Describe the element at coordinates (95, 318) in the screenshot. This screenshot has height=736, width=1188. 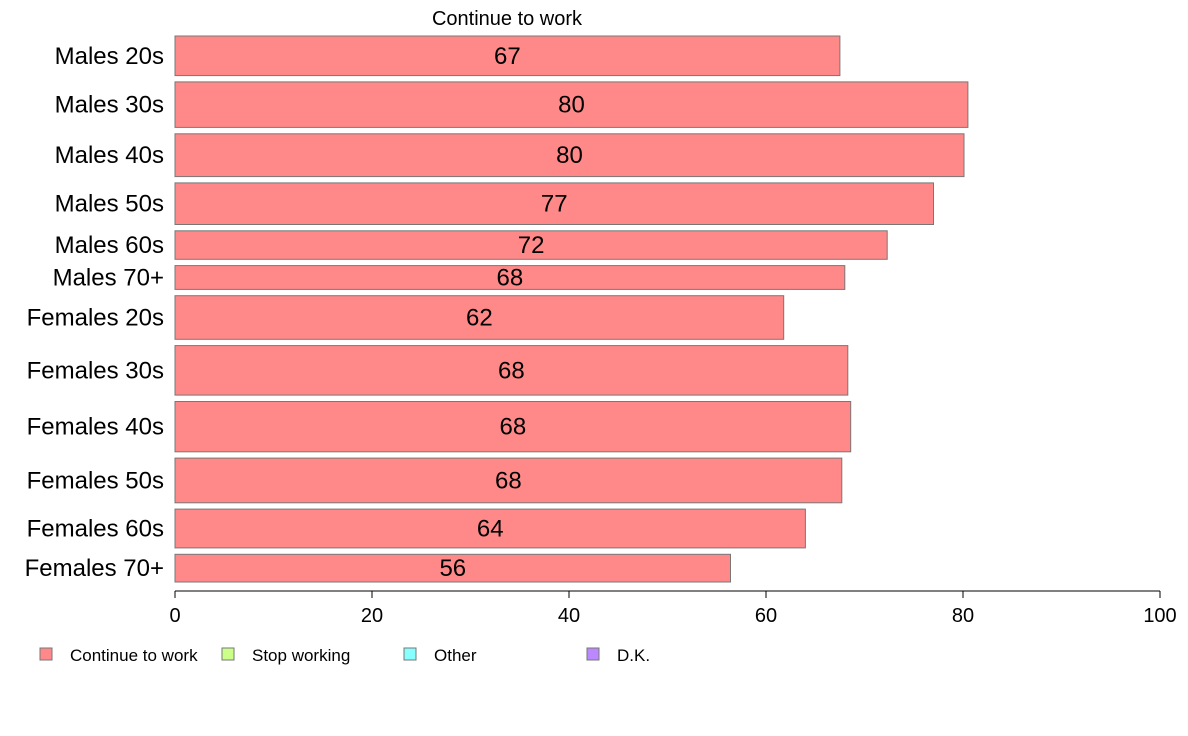
I see `category-label: Females 20s` at that location.